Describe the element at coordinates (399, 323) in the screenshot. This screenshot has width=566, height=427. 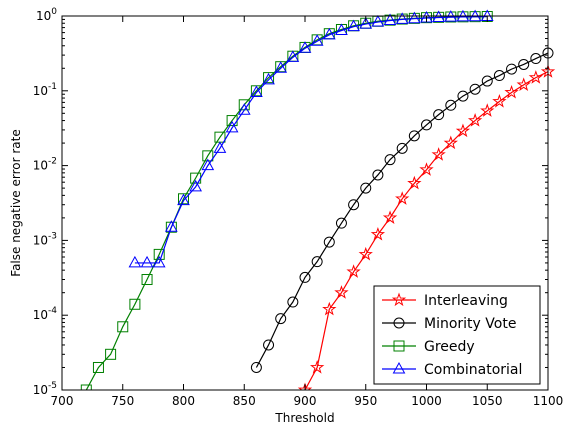
I see `legend-marker-minority-vote` at that location.